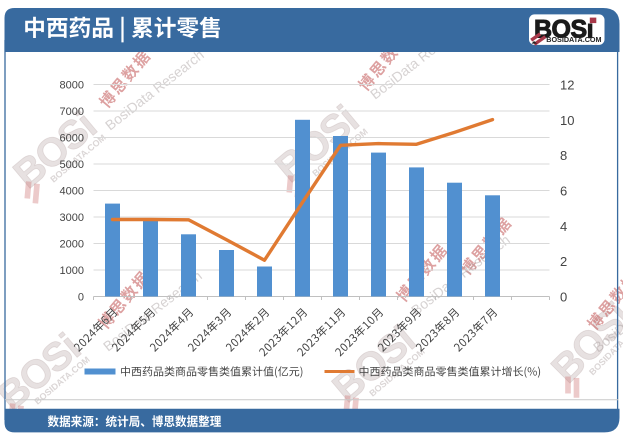 The image size is (623, 435). I want to click on svg-text: 1000, so click(72, 271).